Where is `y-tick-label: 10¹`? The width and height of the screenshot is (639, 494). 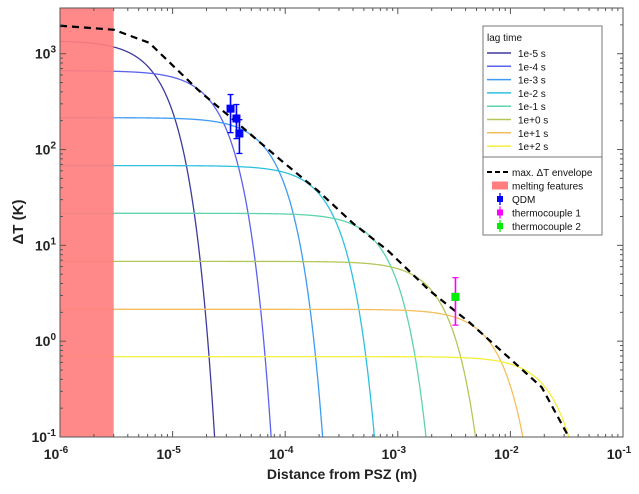
y-tick-label: 10¹ is located at coordinates (46, 244).